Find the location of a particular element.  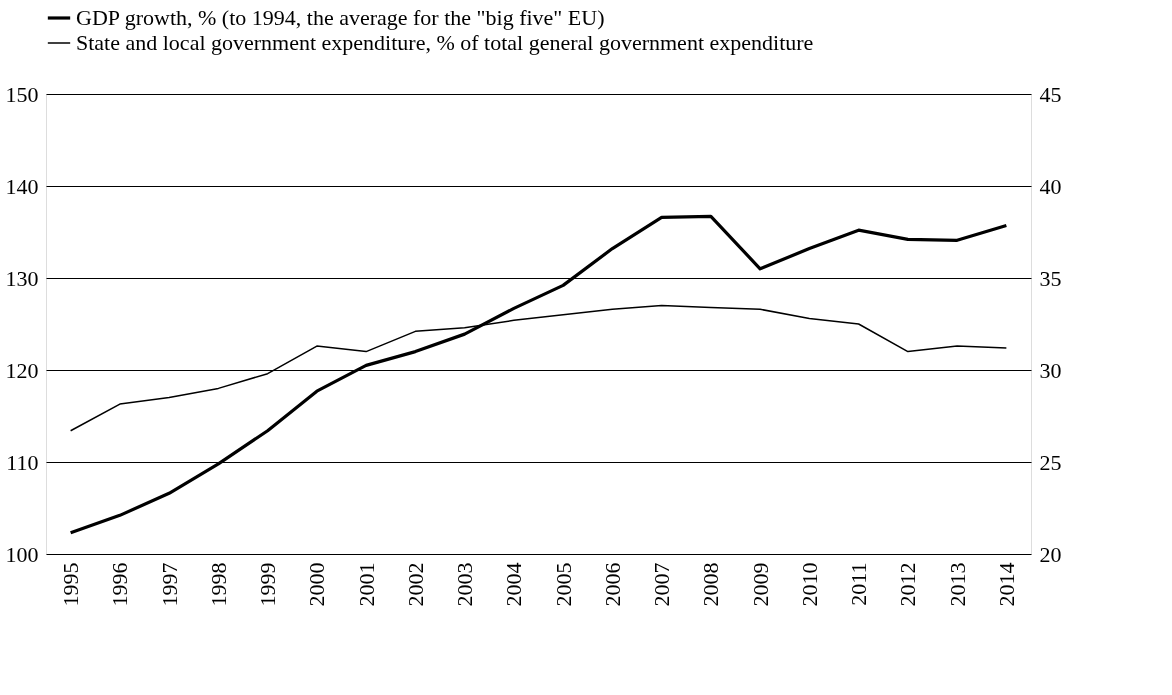

x-tick-label: 1996 is located at coordinates (120, 584).